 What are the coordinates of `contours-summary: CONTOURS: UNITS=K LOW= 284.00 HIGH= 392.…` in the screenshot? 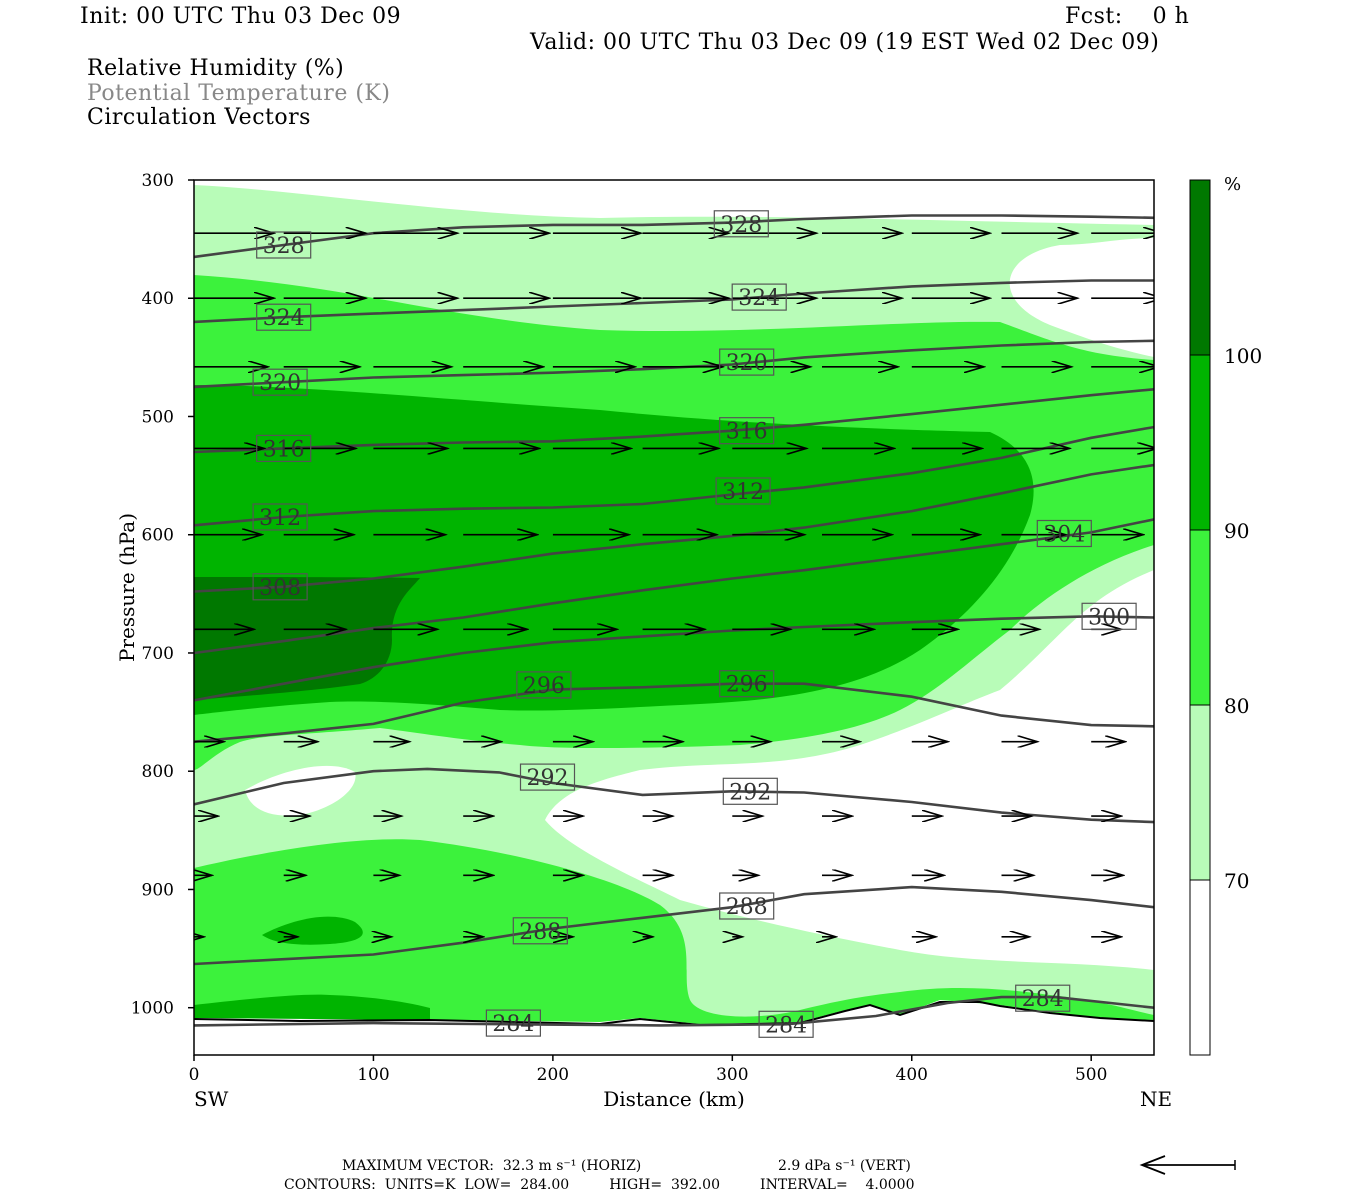 It's located at (599, 1185).